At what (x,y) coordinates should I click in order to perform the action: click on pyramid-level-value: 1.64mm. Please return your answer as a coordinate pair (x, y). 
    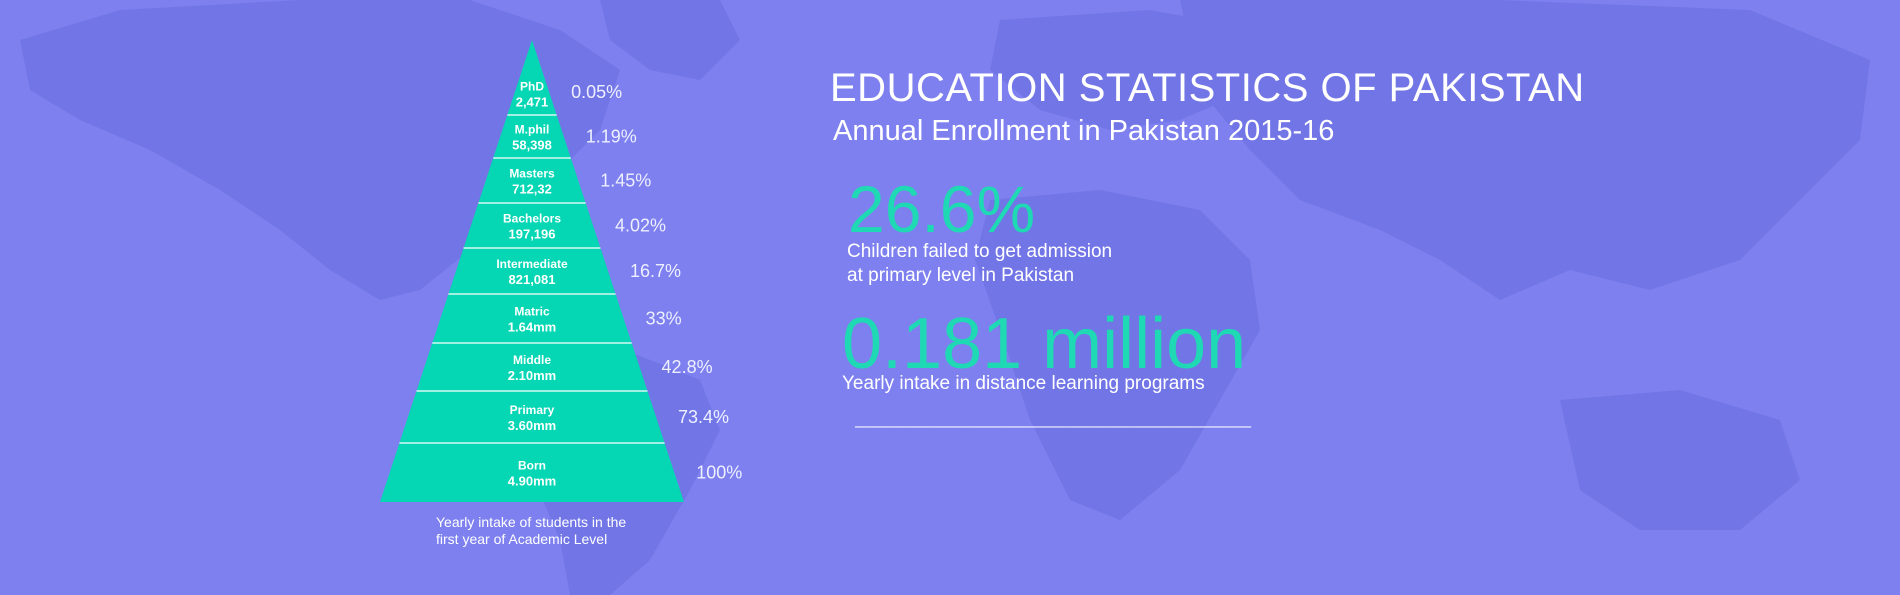
    Looking at the image, I should click on (532, 327).